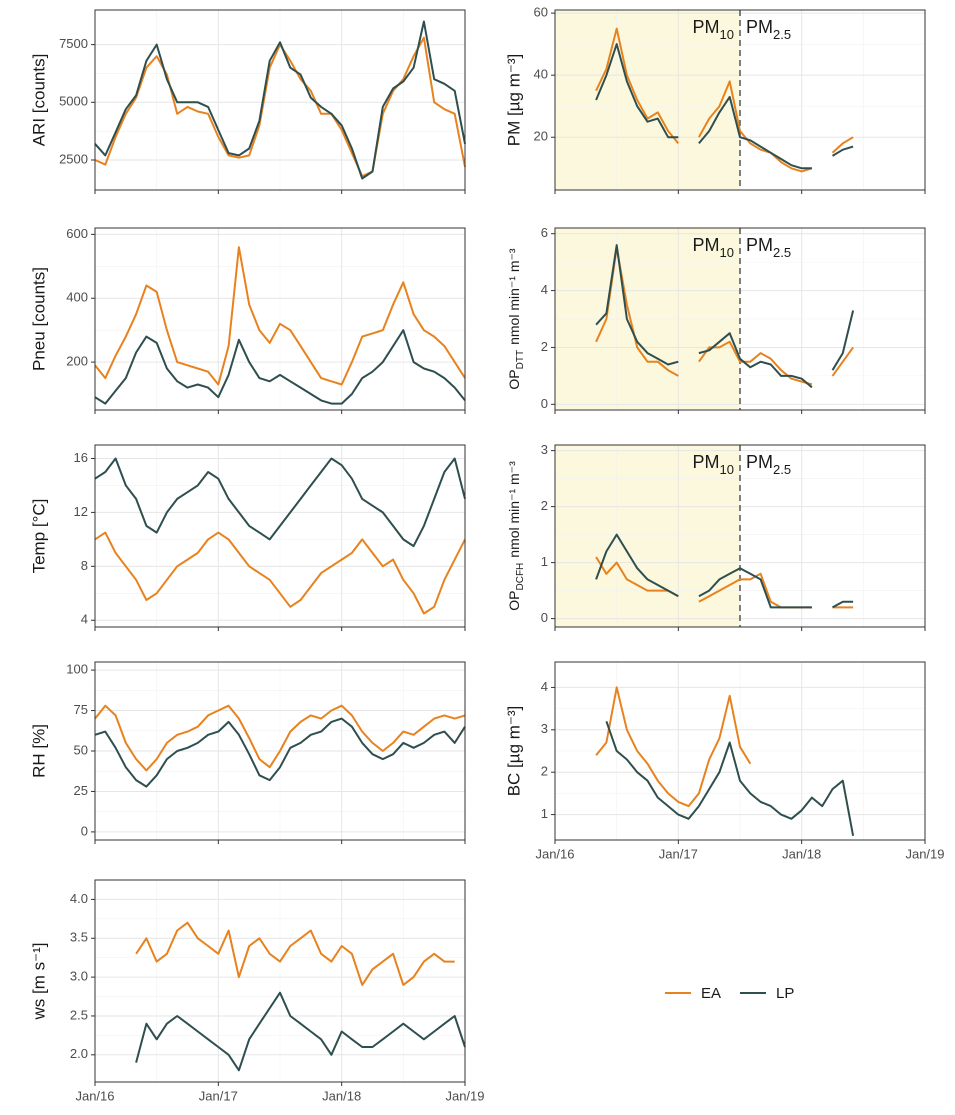  I want to click on y-tick-label: 8, so click(84, 565).